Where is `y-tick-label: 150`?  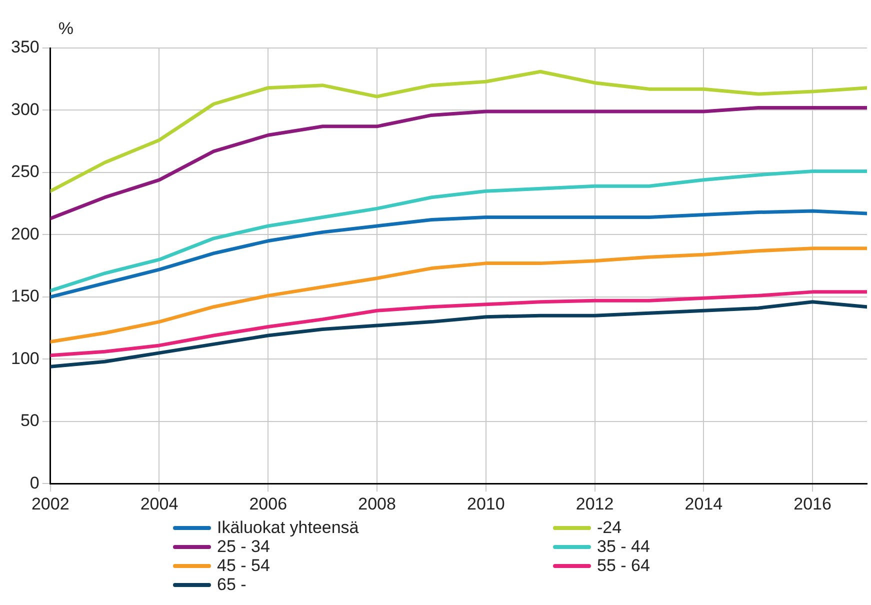 y-tick-label: 150 is located at coordinates (25, 296).